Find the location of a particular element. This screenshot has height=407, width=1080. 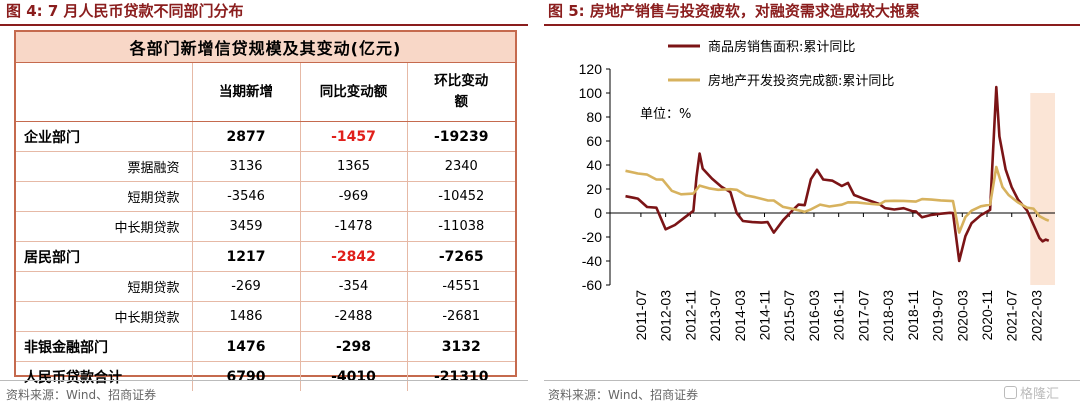

cell-value: -1457 is located at coordinates (353, 136).